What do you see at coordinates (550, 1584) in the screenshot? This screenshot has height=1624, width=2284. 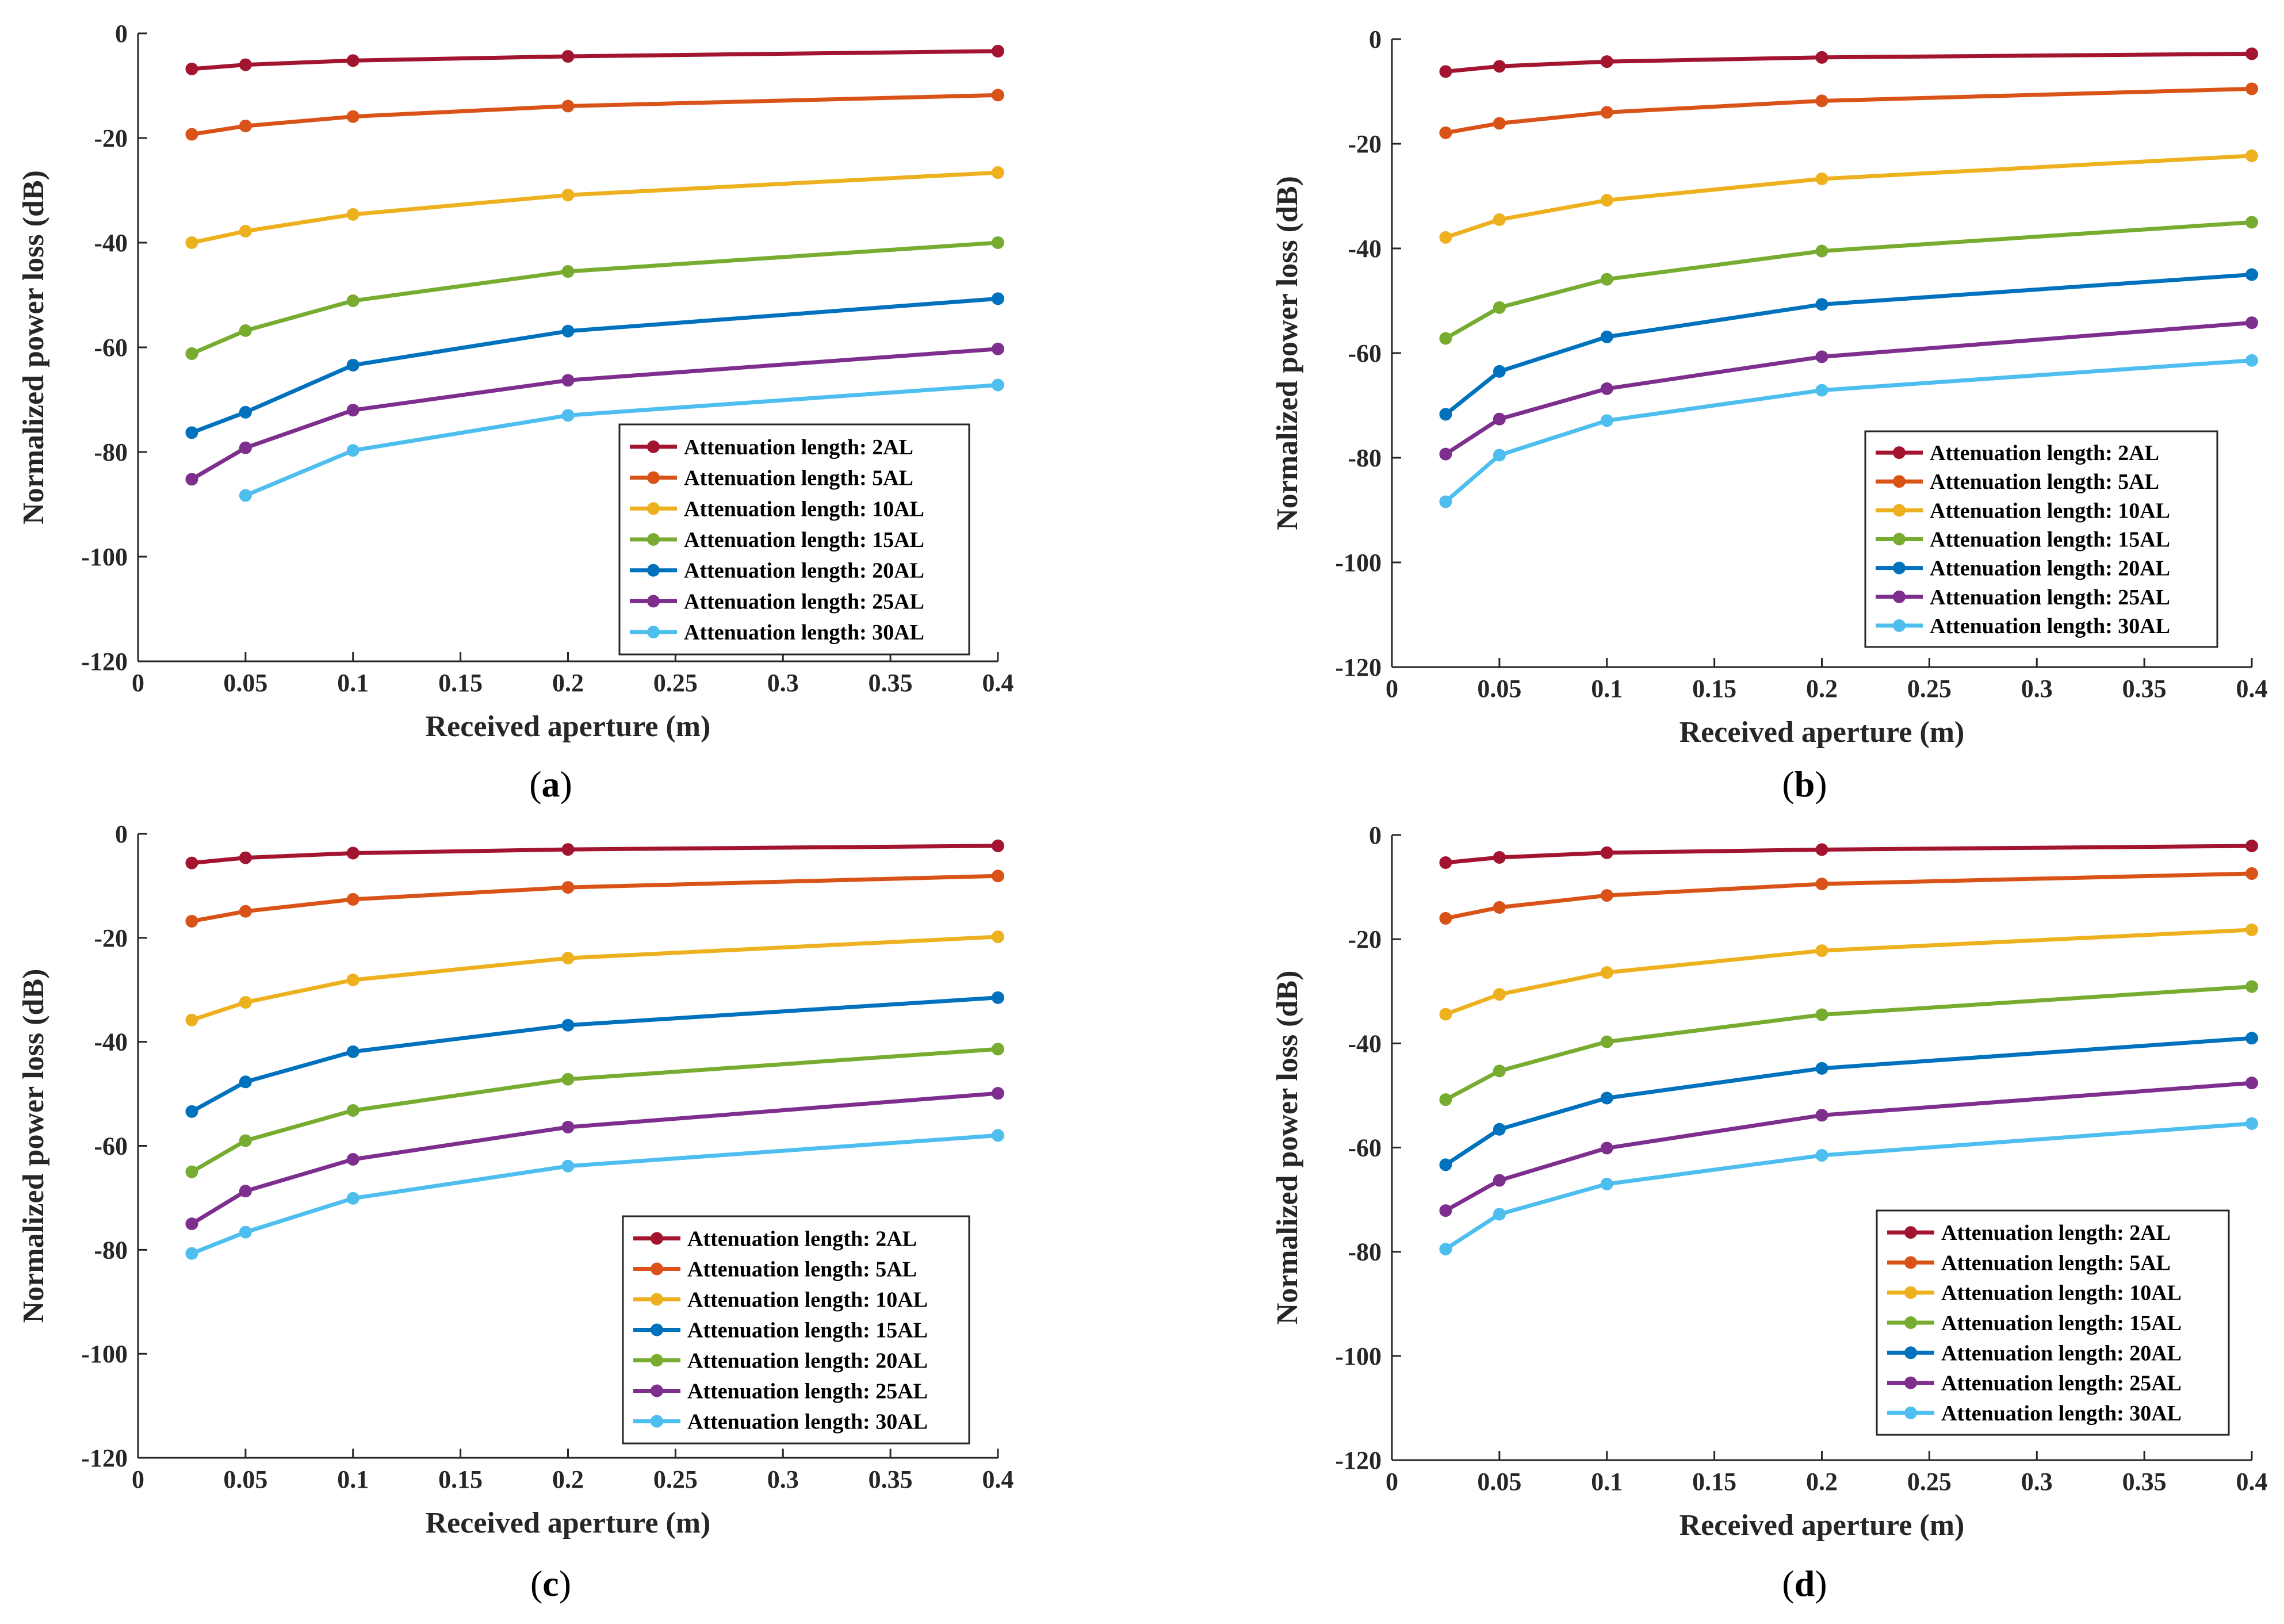 I see `panel-label: (c)` at bounding box center [550, 1584].